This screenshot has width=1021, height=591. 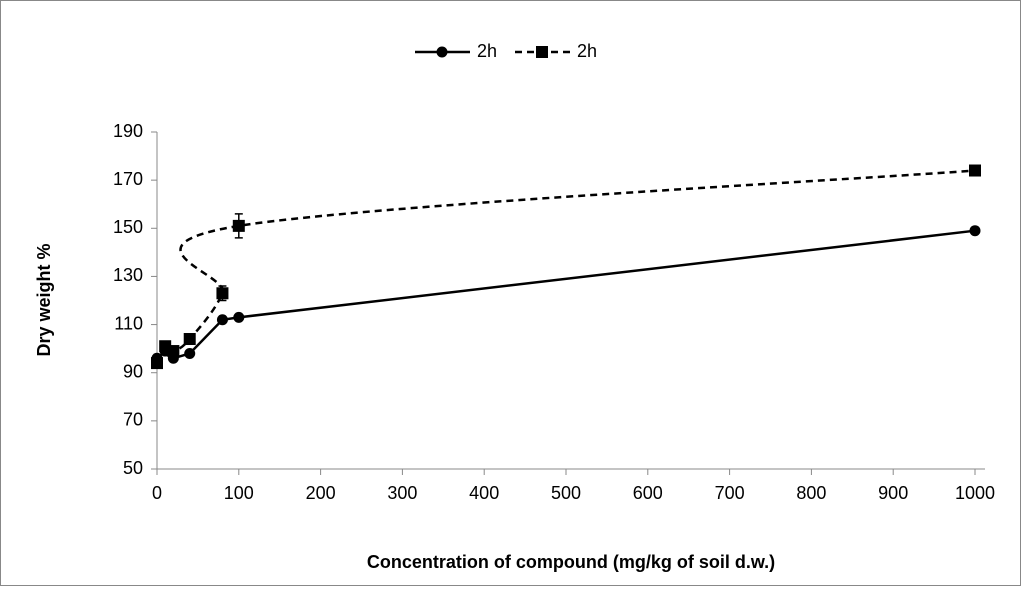 What do you see at coordinates (239, 493) in the screenshot?
I see `x-tick-label: 100` at bounding box center [239, 493].